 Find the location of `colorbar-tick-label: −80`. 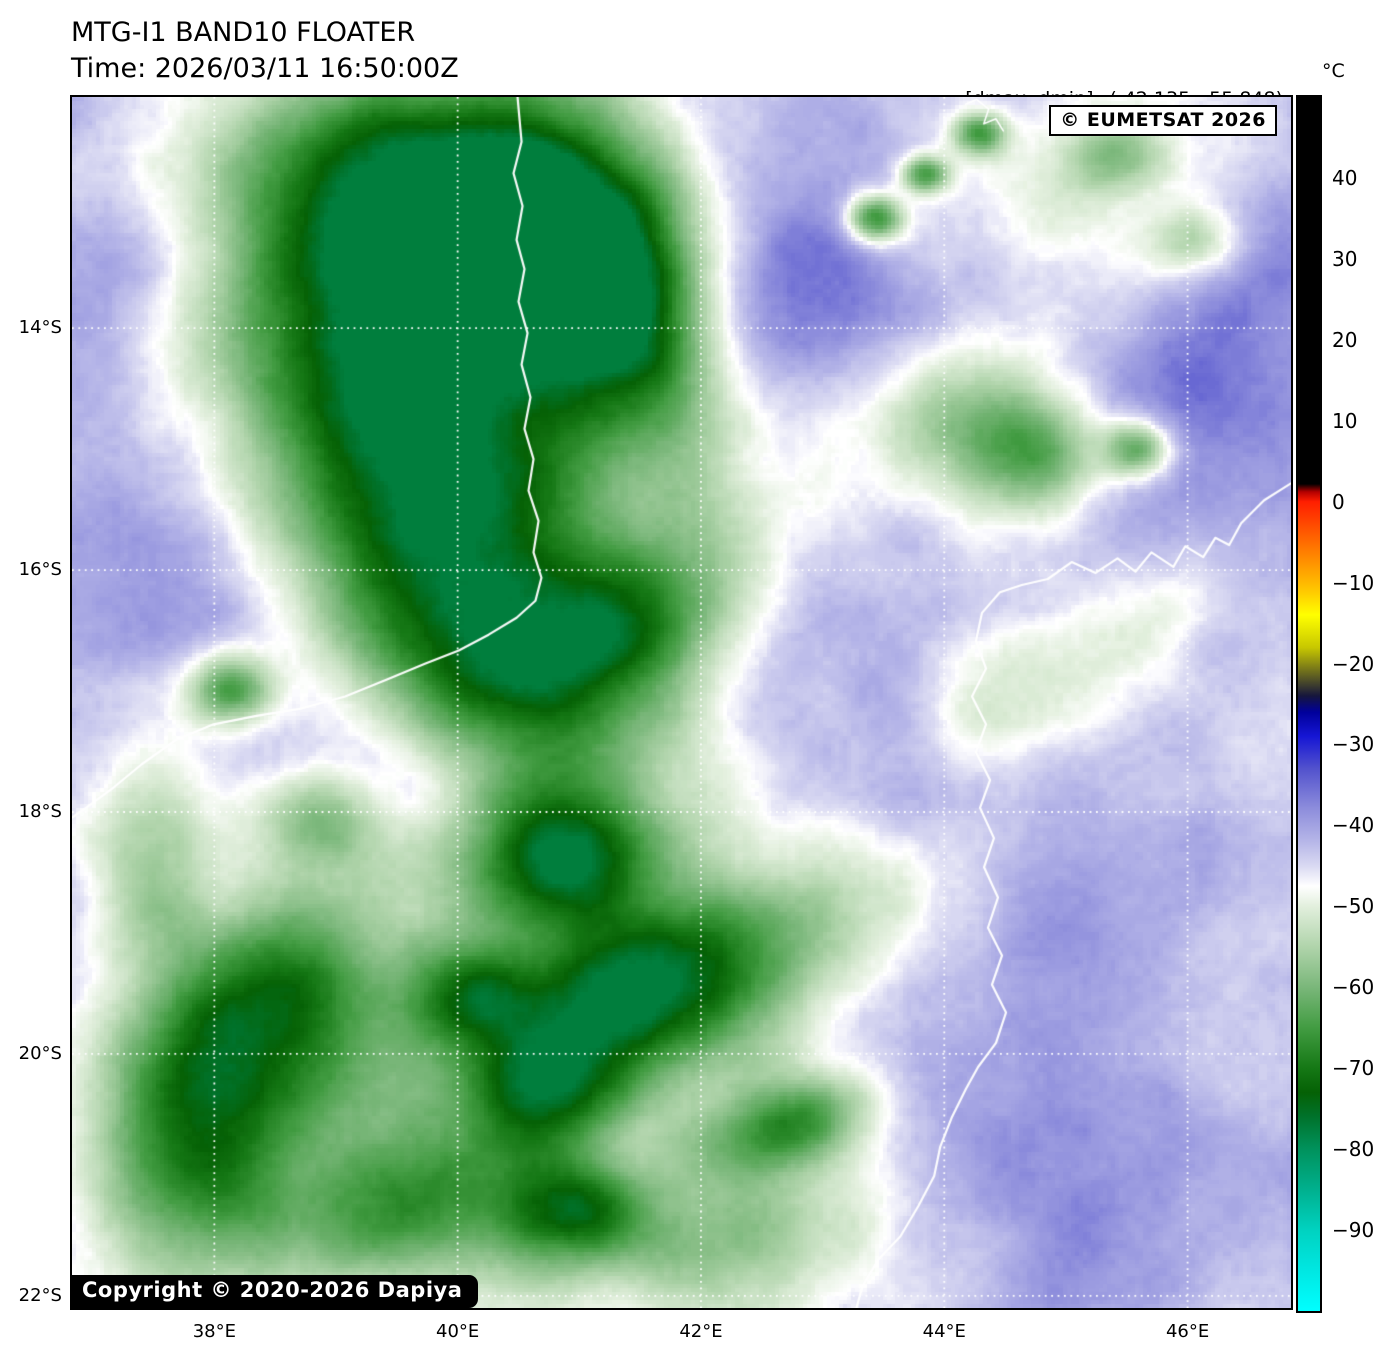

colorbar-tick-label: −80 is located at coordinates (1353, 1149).